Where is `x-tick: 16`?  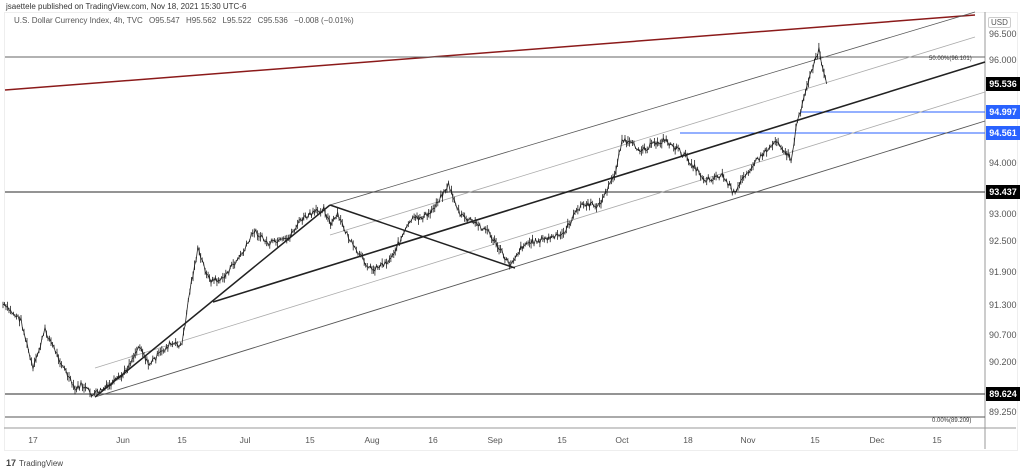
x-tick: 16 is located at coordinates (433, 440).